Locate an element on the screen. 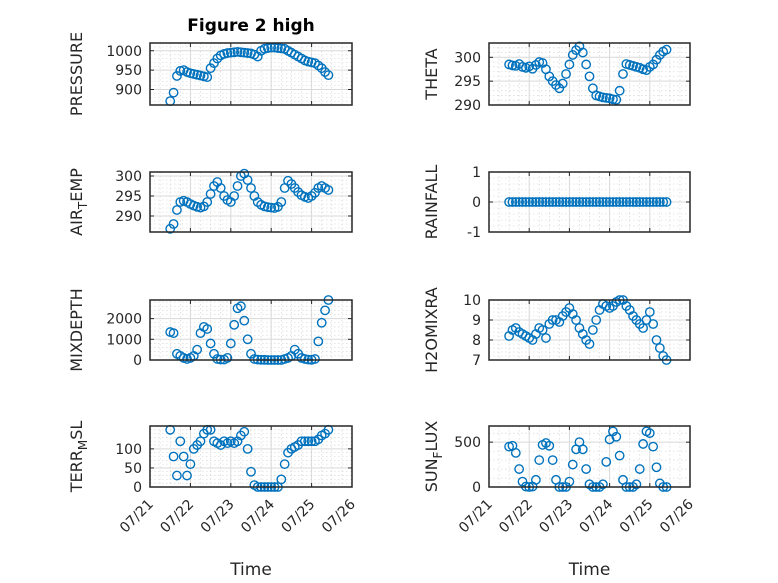  subplot-air-temp: 290 295 300 AIRTEMP is located at coordinates (210, 202).